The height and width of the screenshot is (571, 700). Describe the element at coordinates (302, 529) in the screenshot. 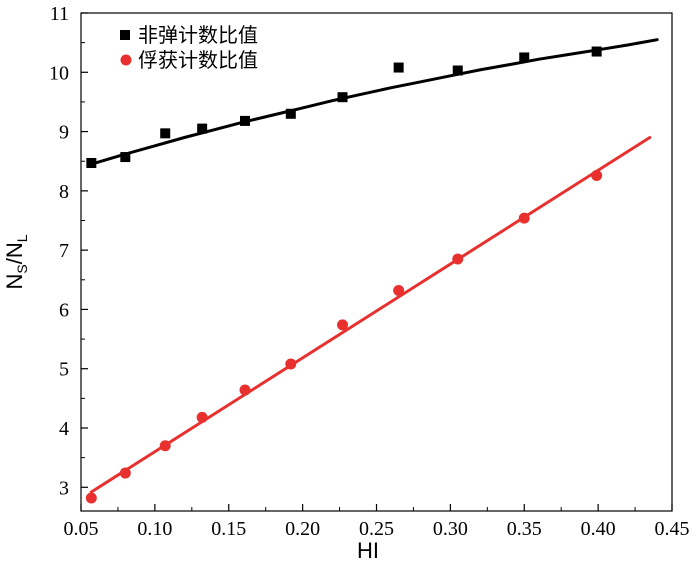

I see `x-tick-label: 0.20` at that location.